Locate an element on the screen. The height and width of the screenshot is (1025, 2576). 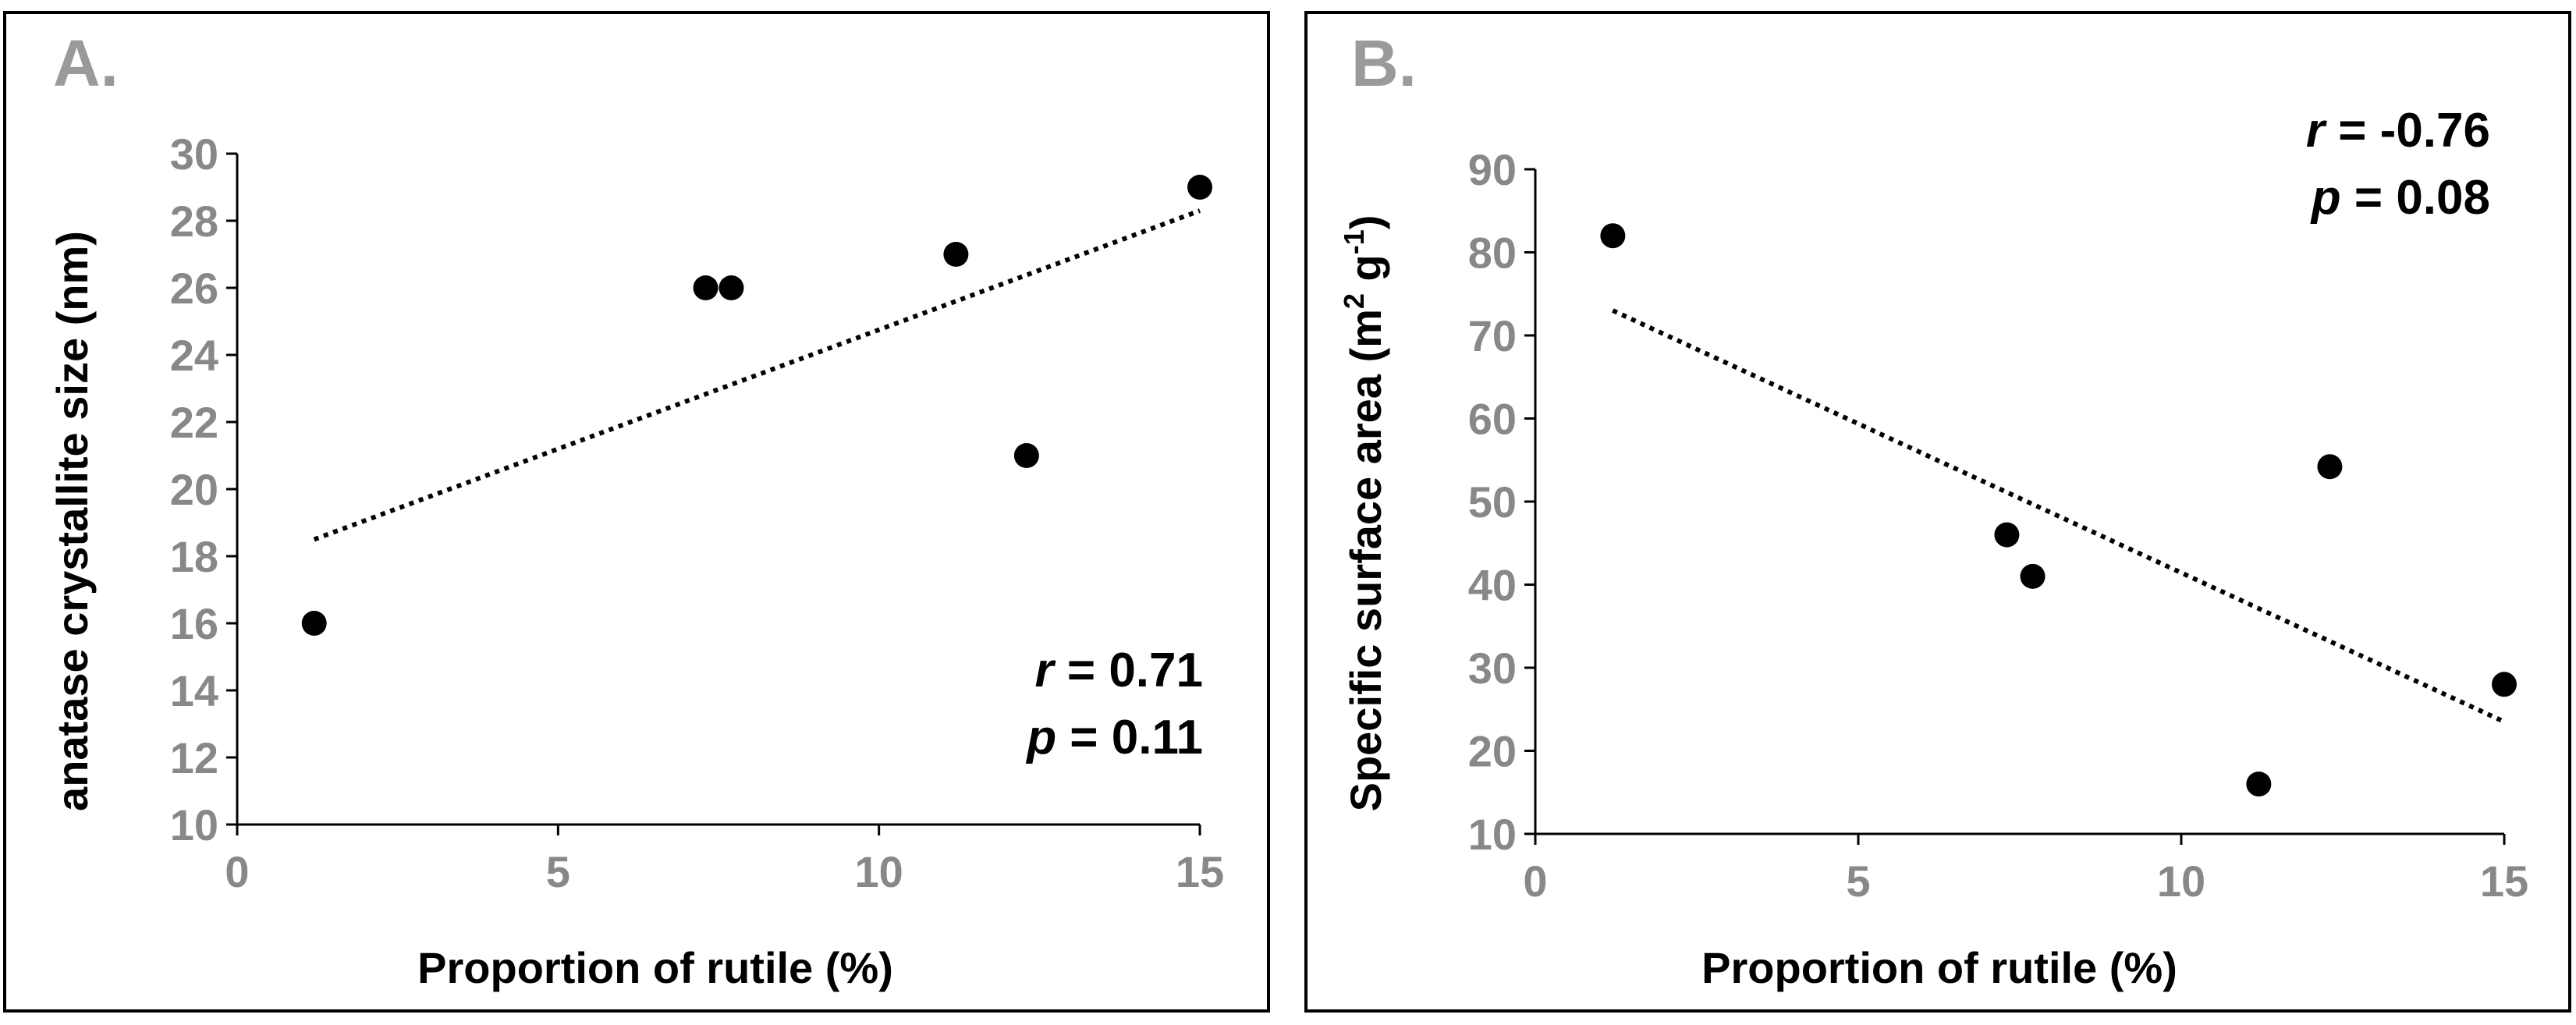
y-tick-label: 80 is located at coordinates (1492, 253).